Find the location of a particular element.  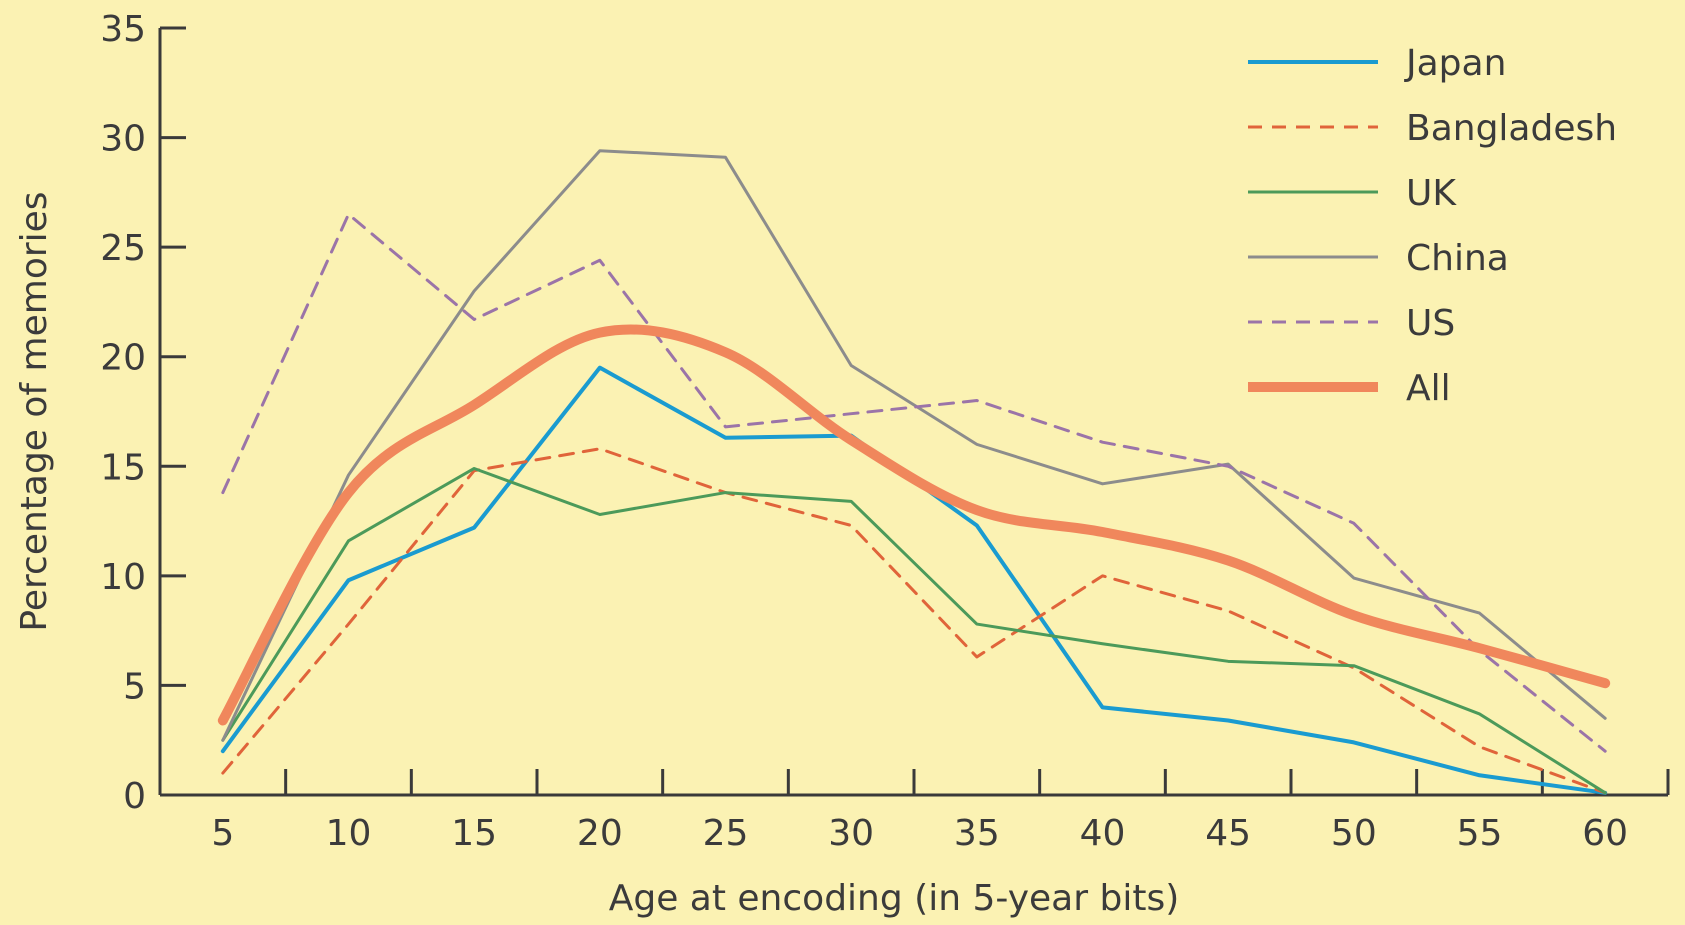

y-tick-label: 15 is located at coordinates (123, 467).